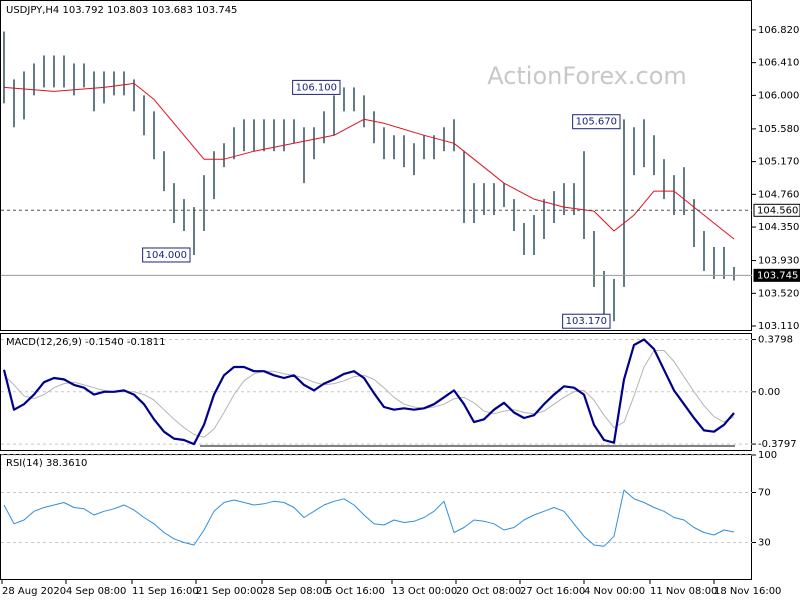 Image resolution: width=800 pixels, height=600 pixels. Describe the element at coordinates (614, 591) in the screenshot. I see `x-tick-label: 4 Nov 00:00` at that location.